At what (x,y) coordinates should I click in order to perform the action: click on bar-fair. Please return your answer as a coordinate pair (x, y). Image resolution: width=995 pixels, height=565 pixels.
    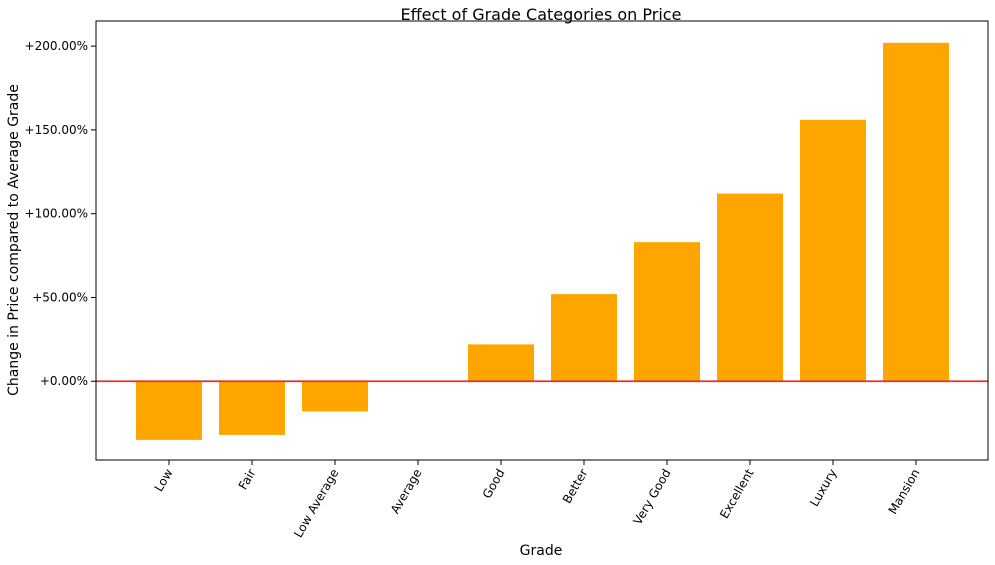
    Looking at the image, I should click on (252, 408).